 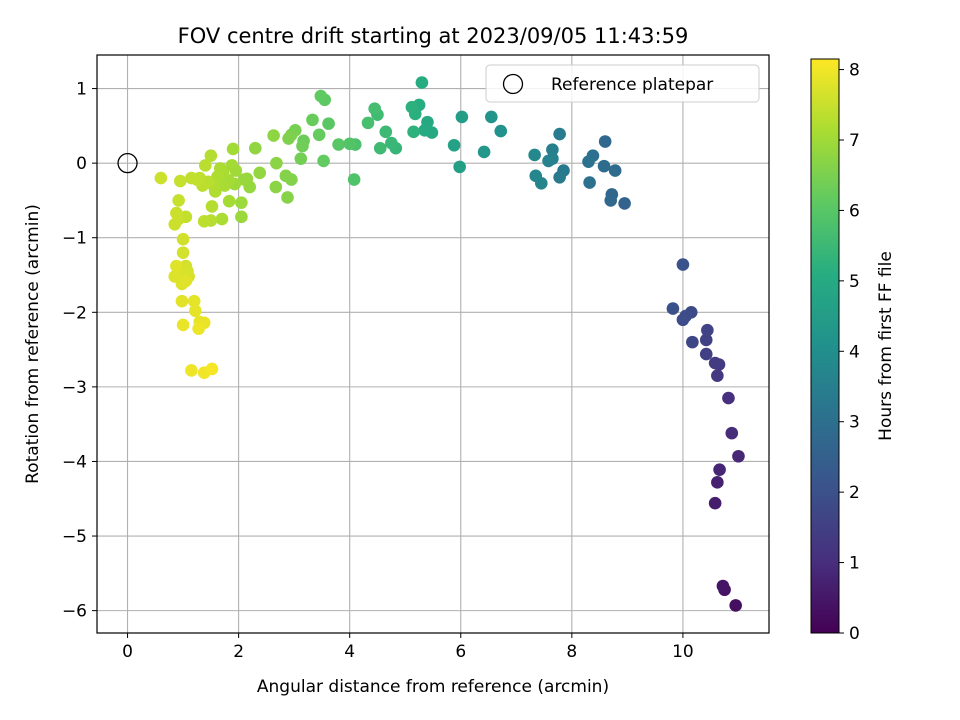 I want to click on x-axis-label: Angular distance from reference (arcmin), so click(x=433, y=687).